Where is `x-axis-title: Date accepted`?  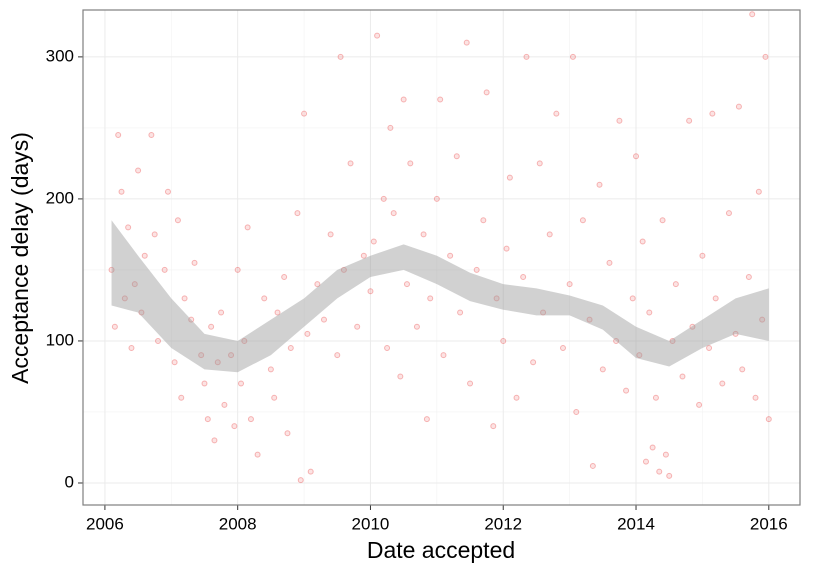 x-axis-title: Date accepted is located at coordinates (441, 550).